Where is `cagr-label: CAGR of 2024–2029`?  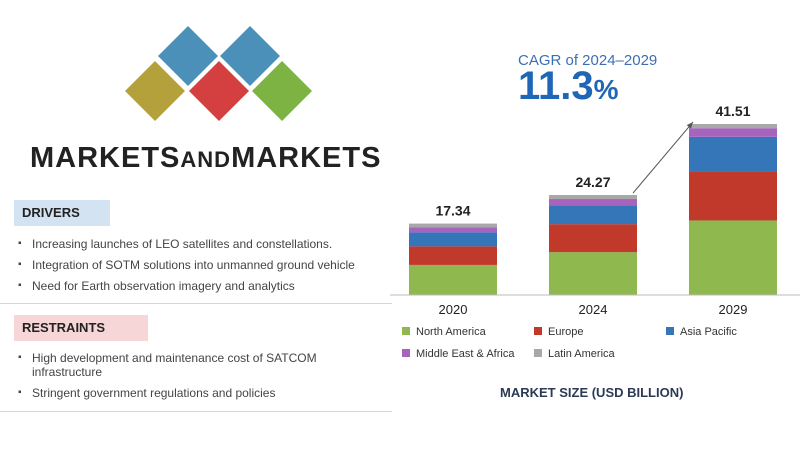
cagr-label: CAGR of 2024–2029 is located at coordinates (588, 60).